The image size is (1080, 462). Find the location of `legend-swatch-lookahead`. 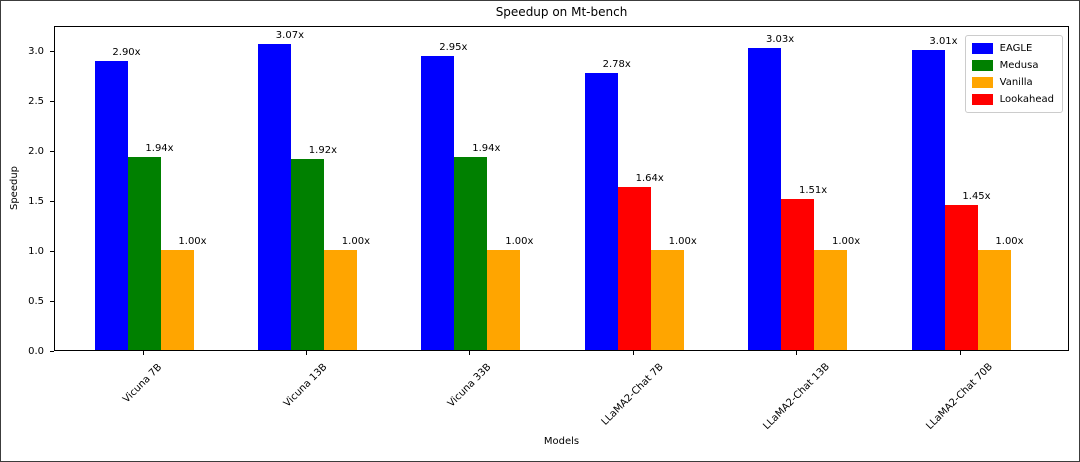

legend-swatch-lookahead is located at coordinates (982, 99).